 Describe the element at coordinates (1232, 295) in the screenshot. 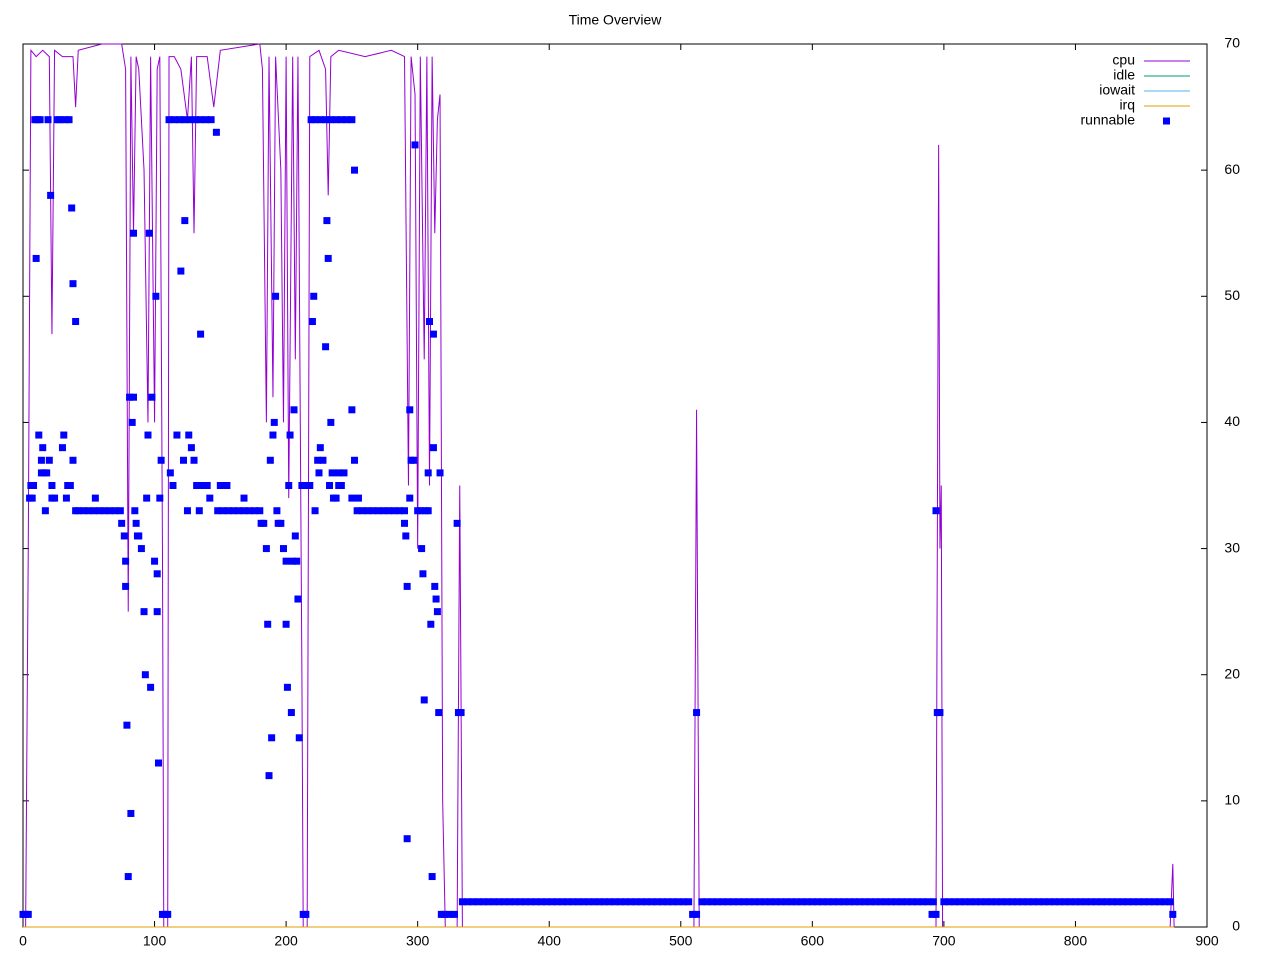

I see `y-tick-label: 50` at that location.